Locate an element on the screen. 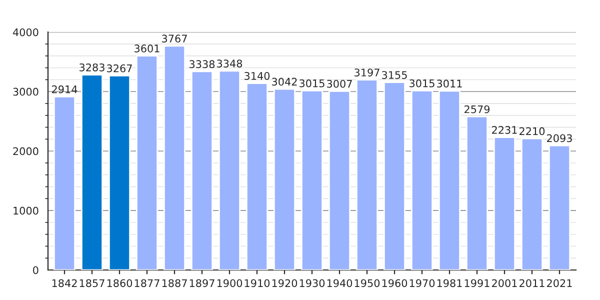 The width and height of the screenshot is (600, 300). x-tick-label: 1970 is located at coordinates (422, 283).